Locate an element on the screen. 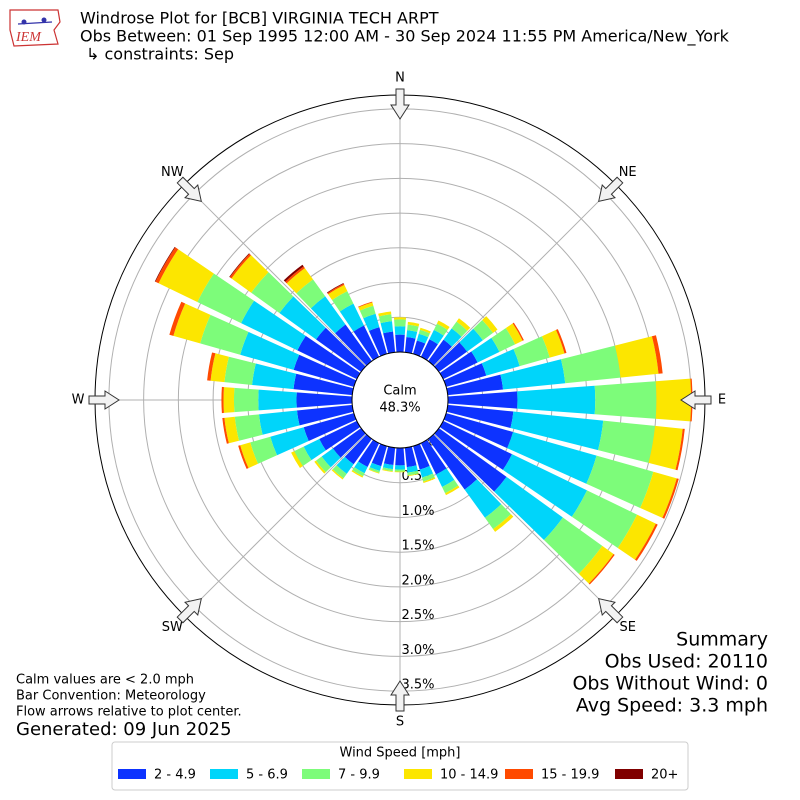 The width and height of the screenshot is (800, 800). r-tick-label: 3.0% is located at coordinates (417, 650).